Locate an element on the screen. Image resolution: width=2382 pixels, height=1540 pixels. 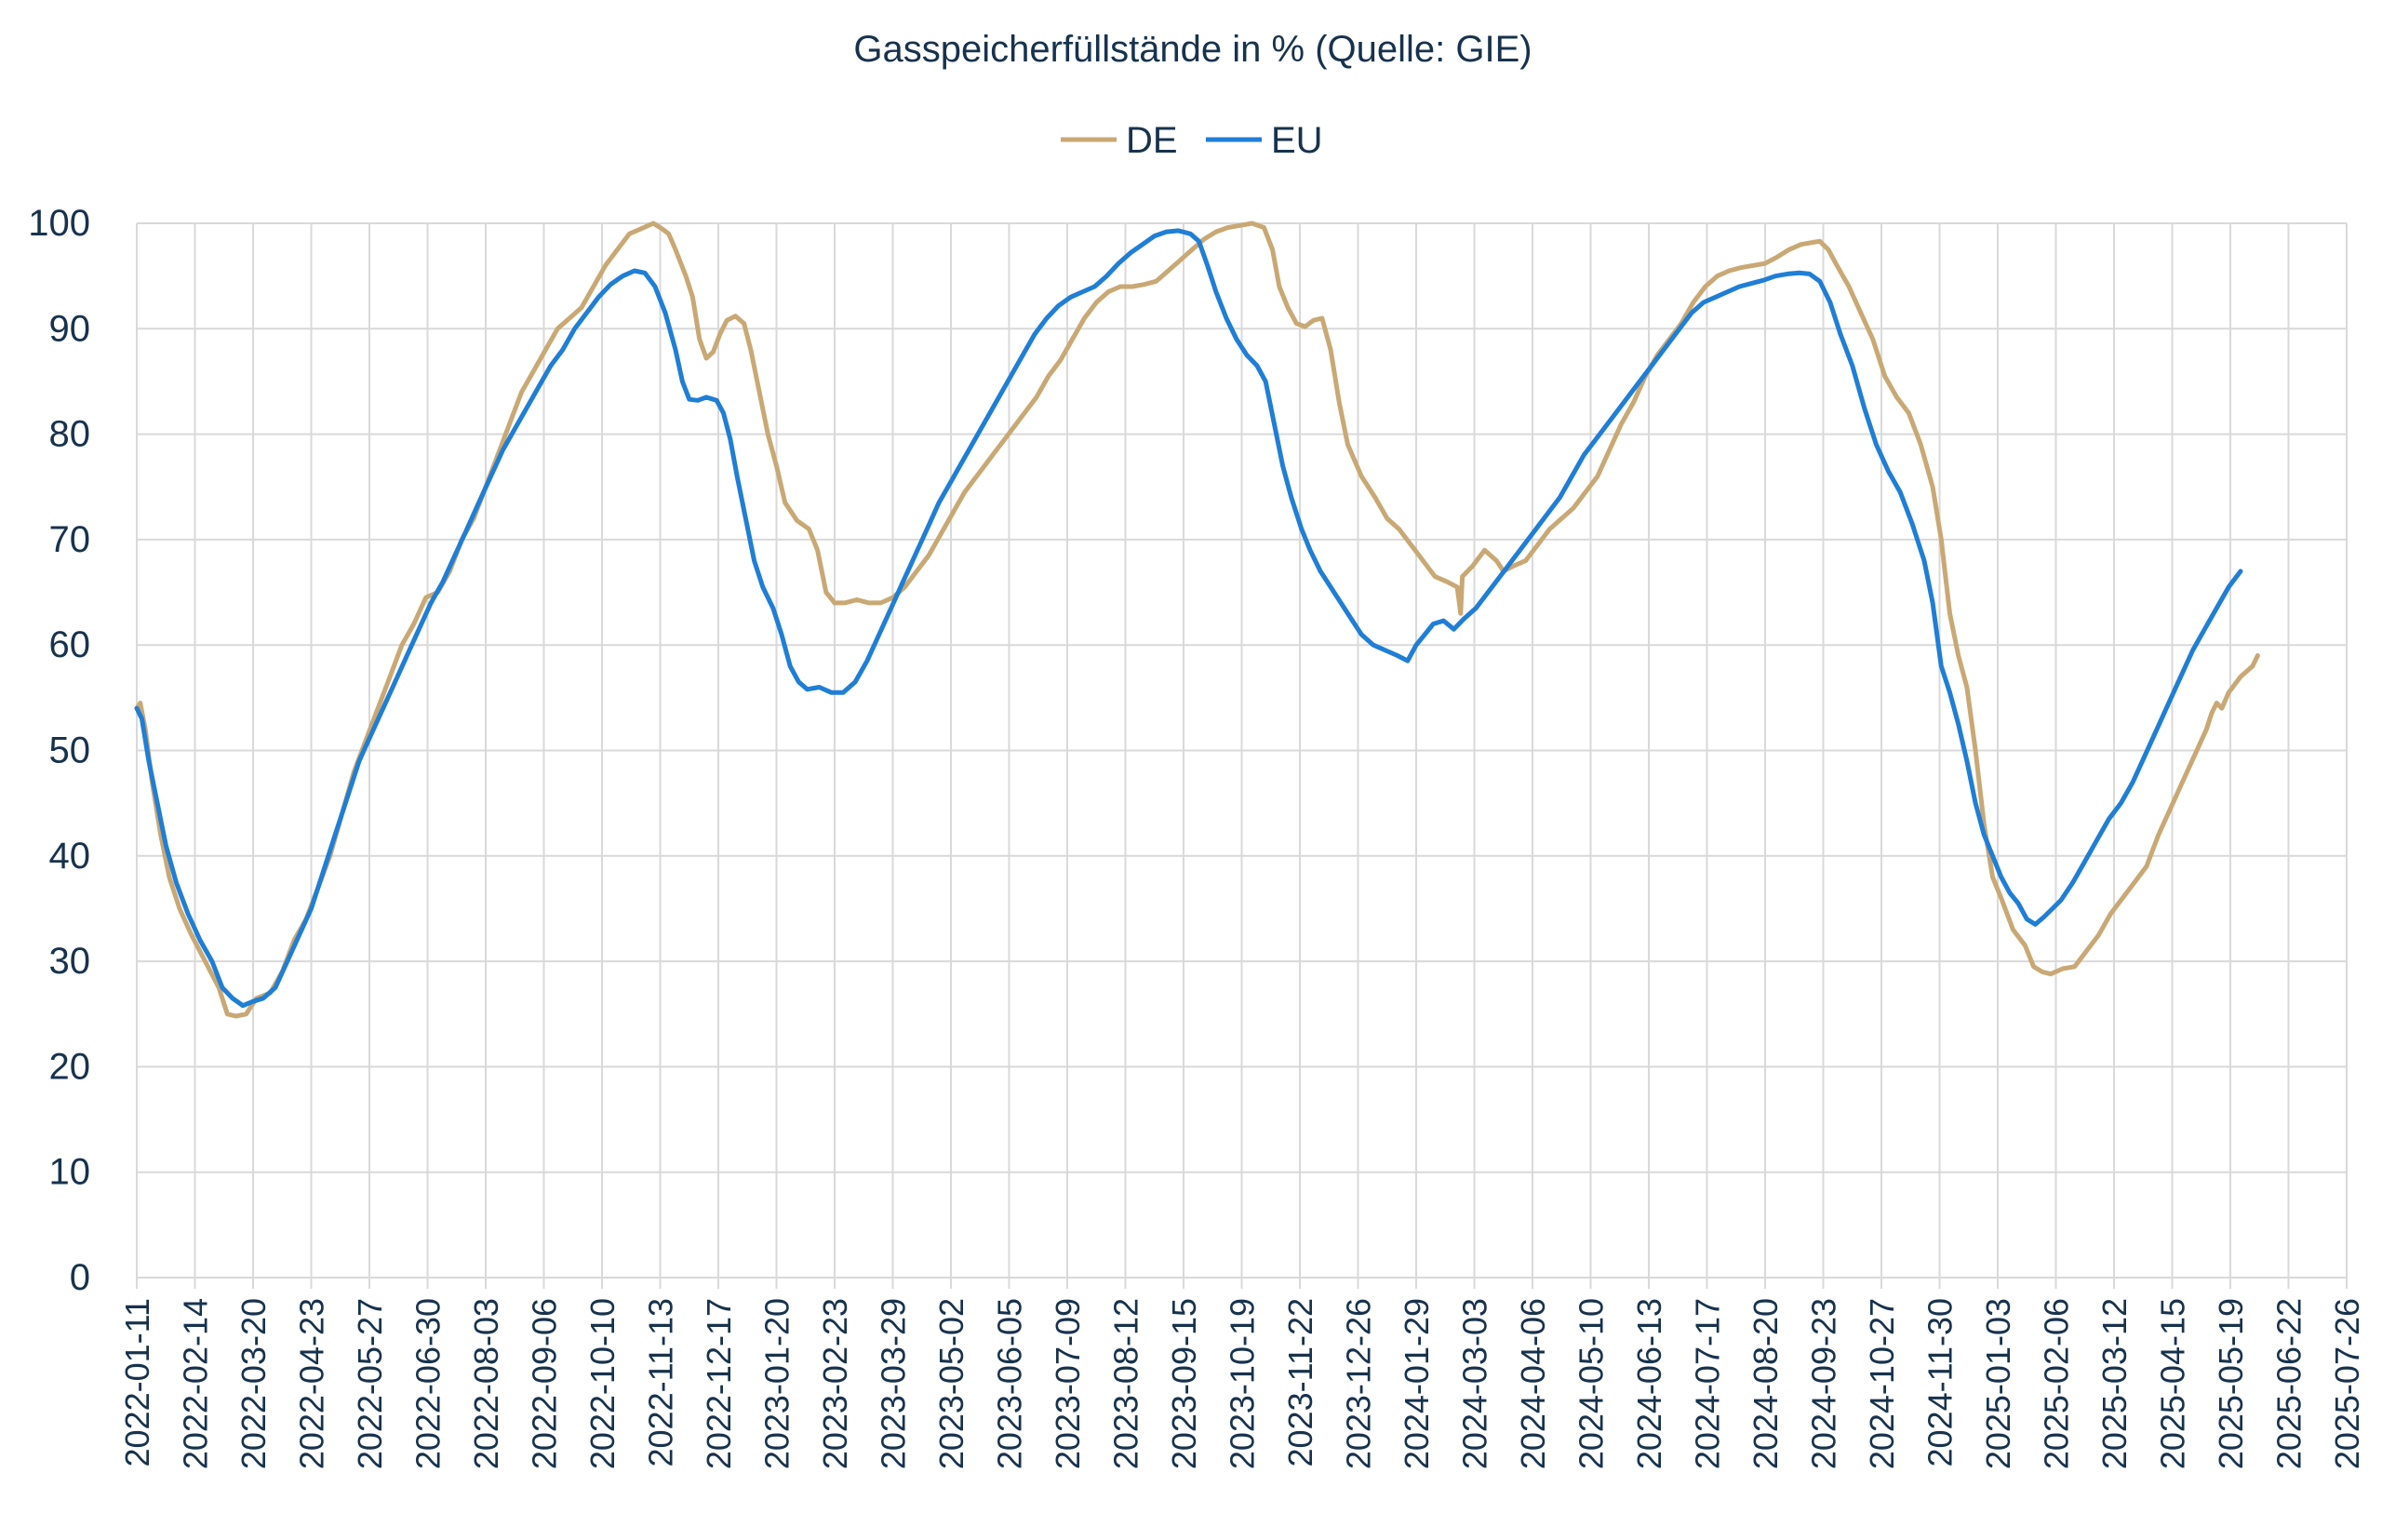
y-tick-label: 20 is located at coordinates (70, 1066).